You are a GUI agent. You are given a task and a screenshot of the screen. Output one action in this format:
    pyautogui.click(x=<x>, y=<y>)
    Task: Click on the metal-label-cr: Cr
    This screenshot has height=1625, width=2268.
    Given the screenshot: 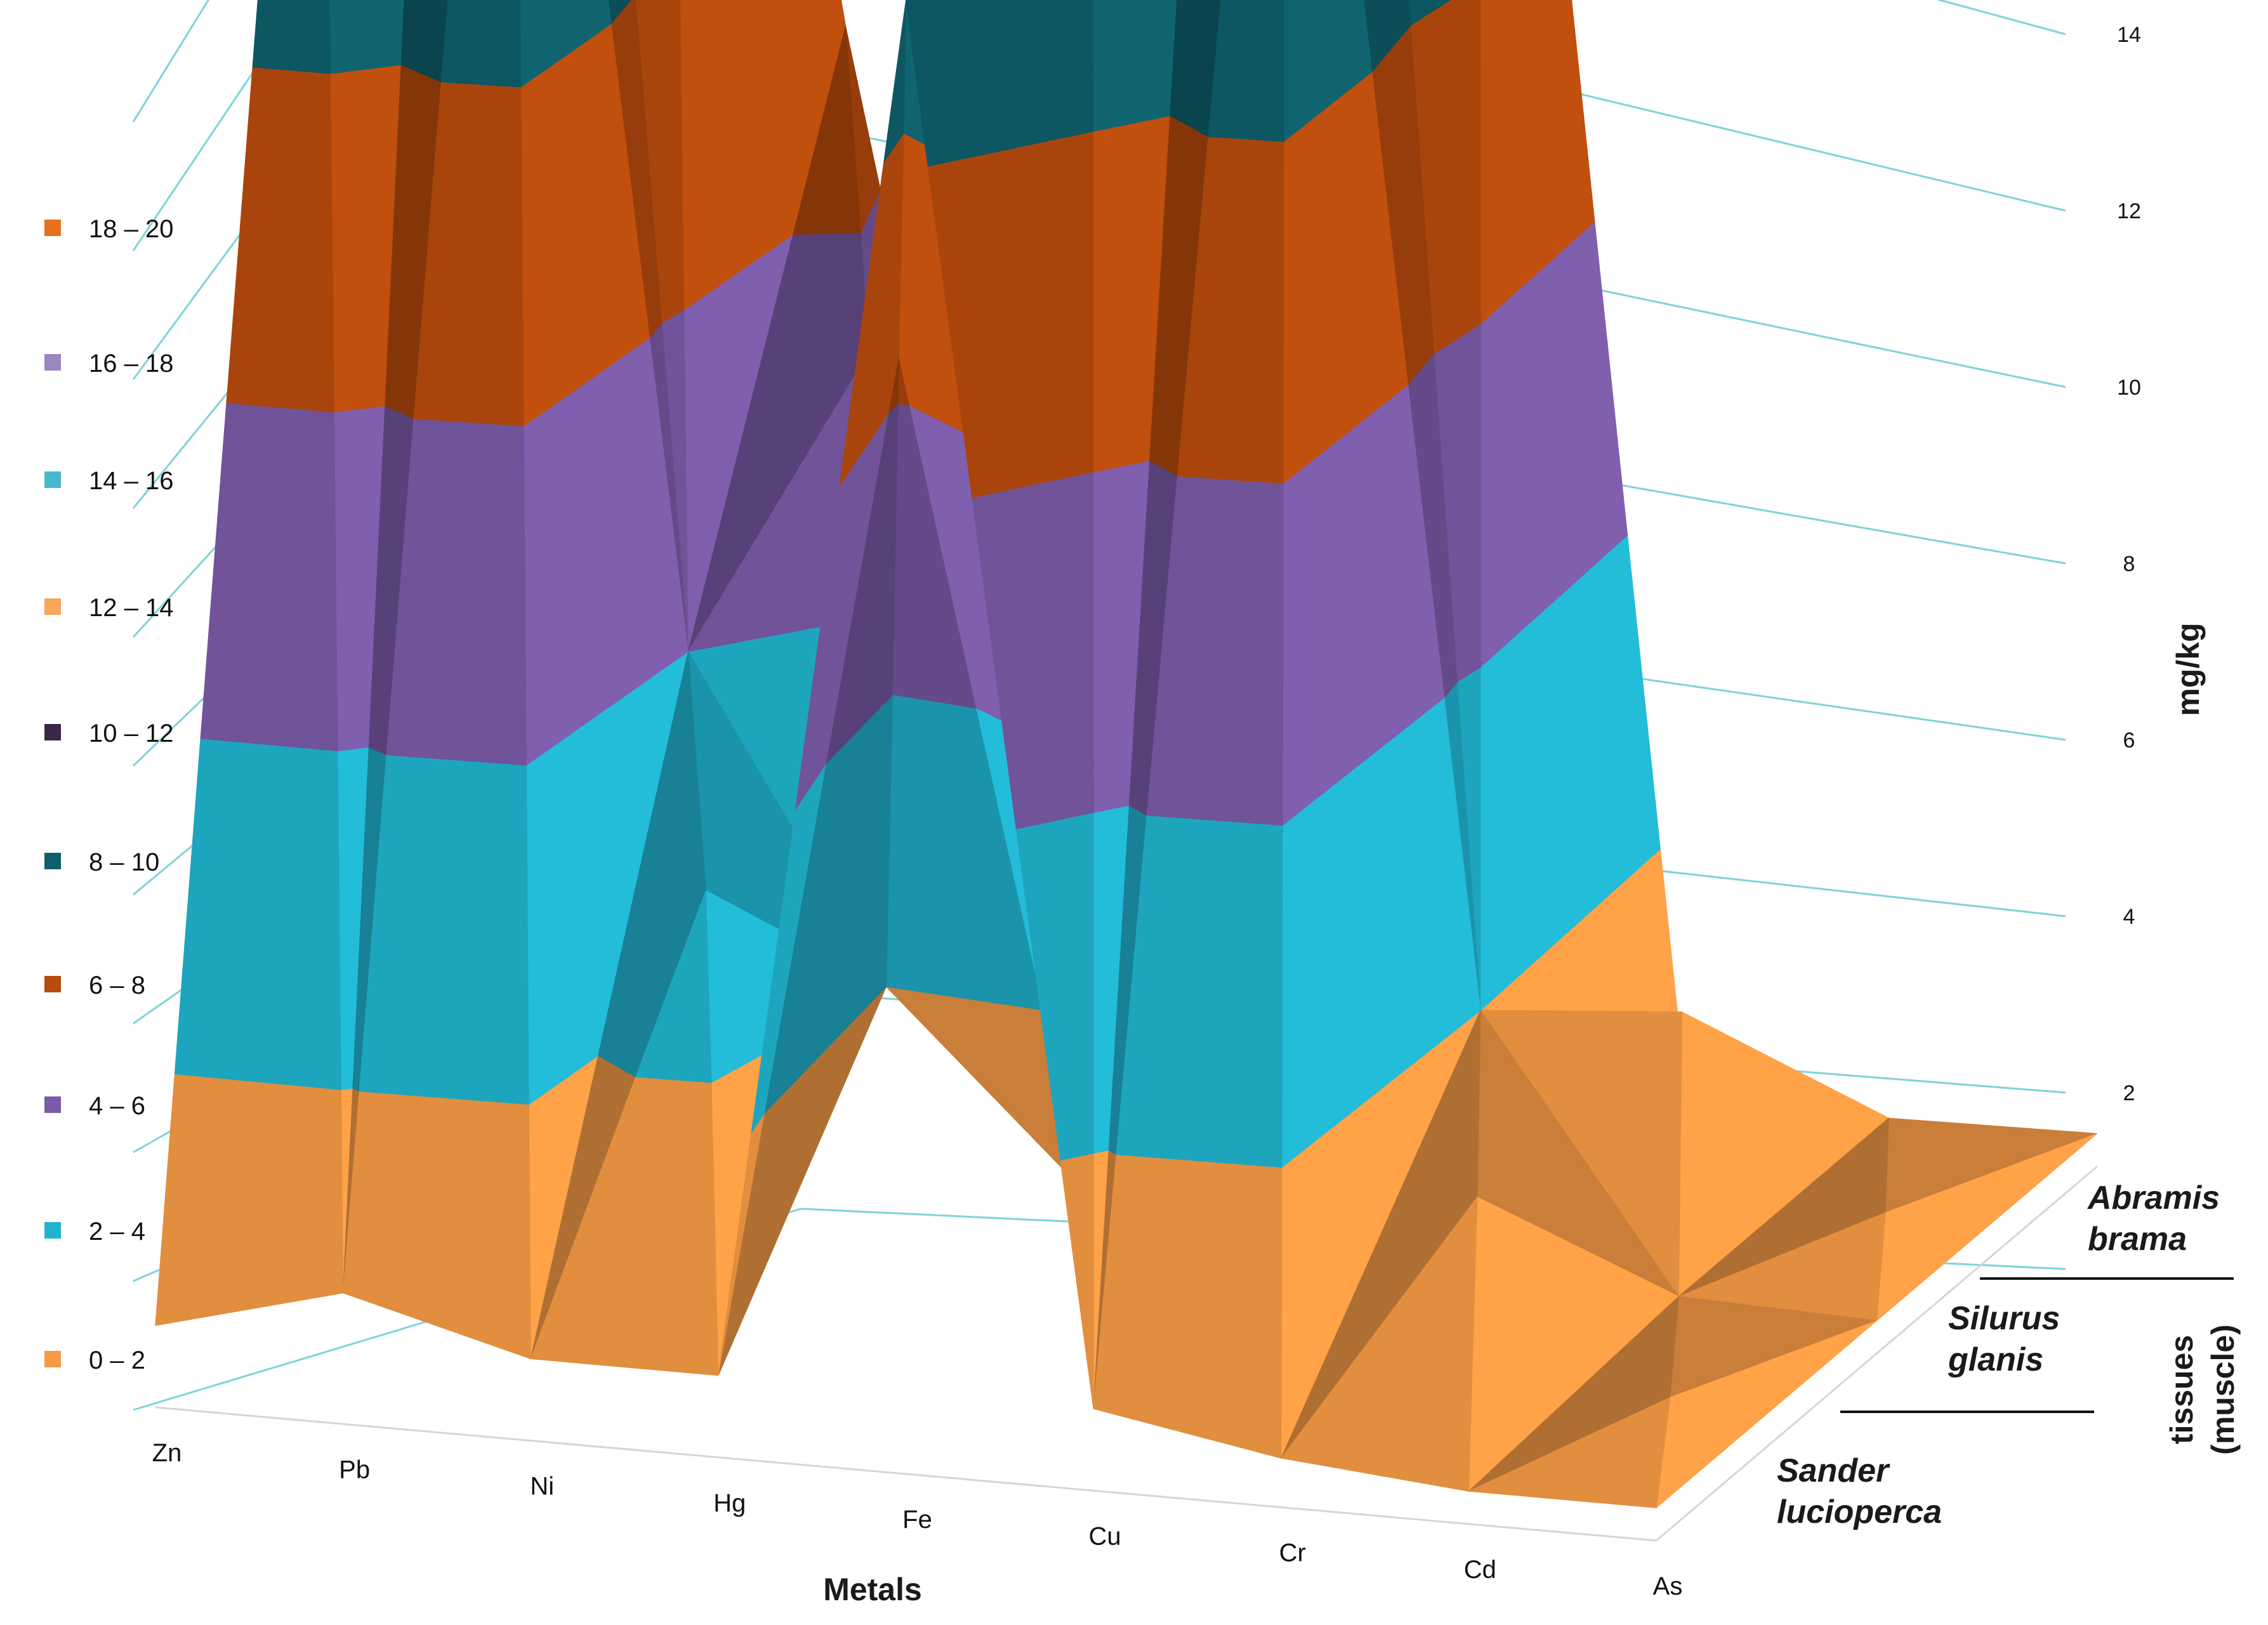 What is the action you would take?
    pyautogui.click(x=1292, y=1553)
    